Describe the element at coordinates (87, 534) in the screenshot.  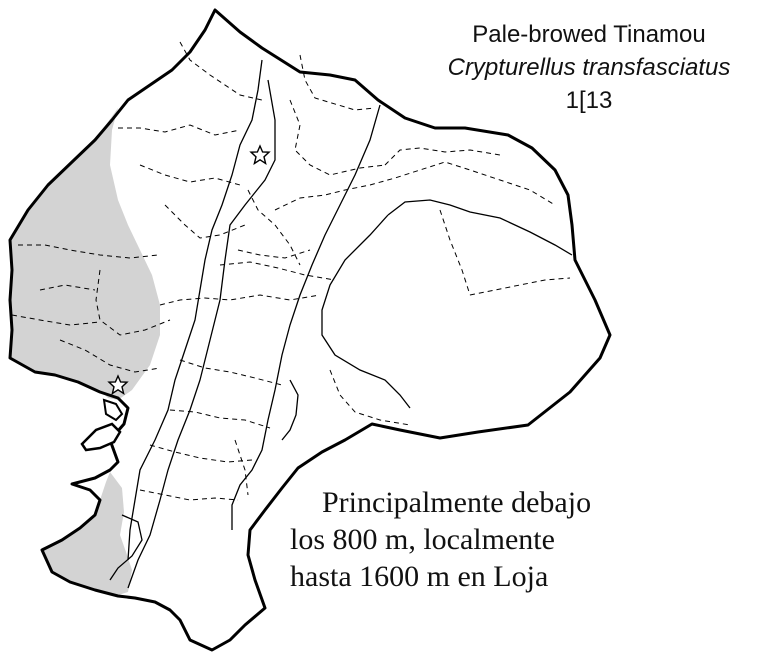
I see `range-area-south` at that location.